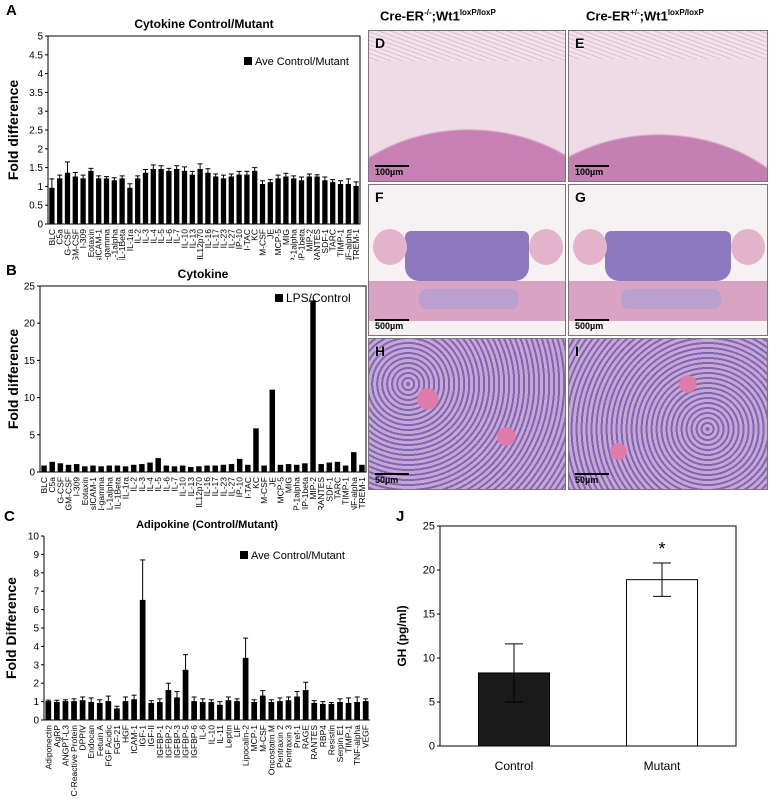 This screenshot has width=770, height=800. Describe the element at coordinates (248, 488) in the screenshot. I see `chart-b-category-label: I-TAC` at that location.